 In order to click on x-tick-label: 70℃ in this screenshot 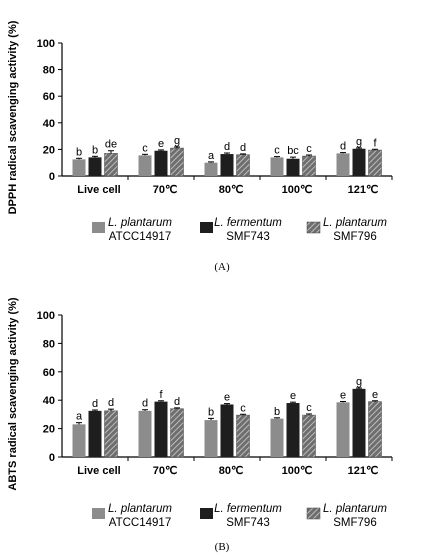, I will do `click(165, 471)`.